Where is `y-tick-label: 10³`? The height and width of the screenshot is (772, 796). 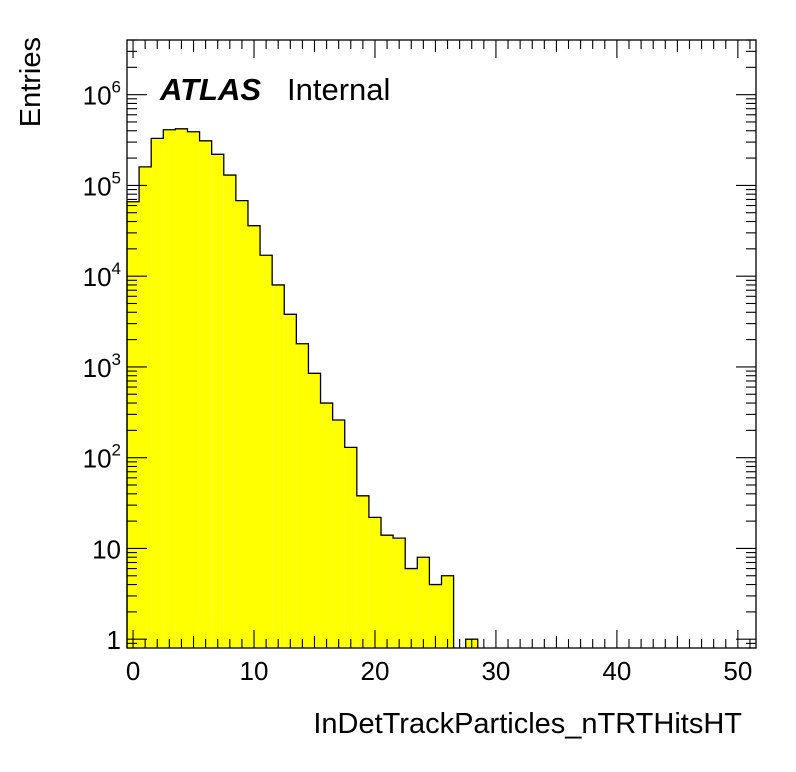 y-tick-label: 10³ is located at coordinates (102, 366).